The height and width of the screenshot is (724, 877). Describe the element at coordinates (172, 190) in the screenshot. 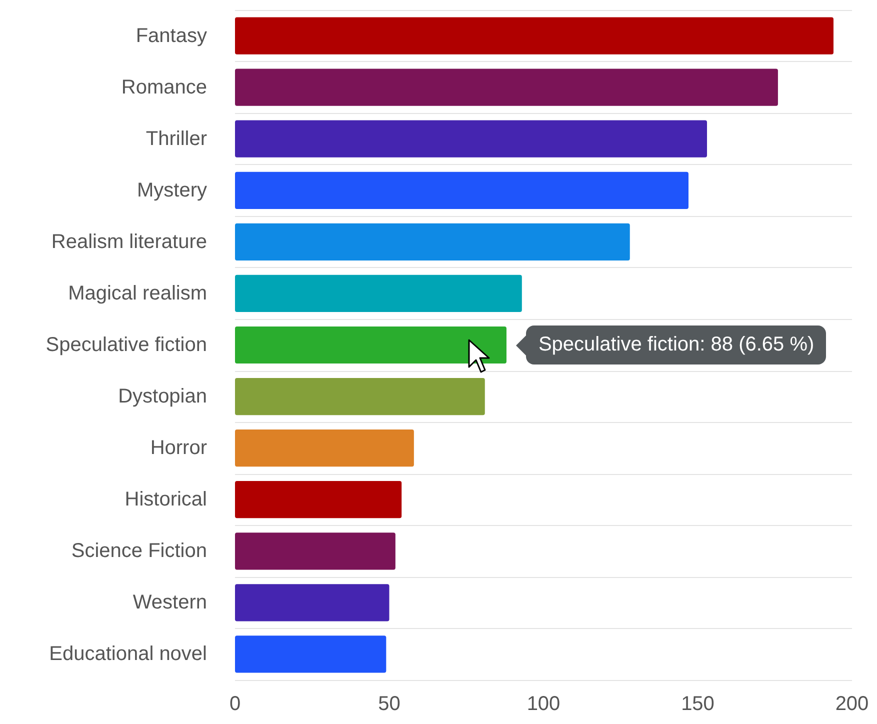

I see `y-tick-label: Mystery` at that location.